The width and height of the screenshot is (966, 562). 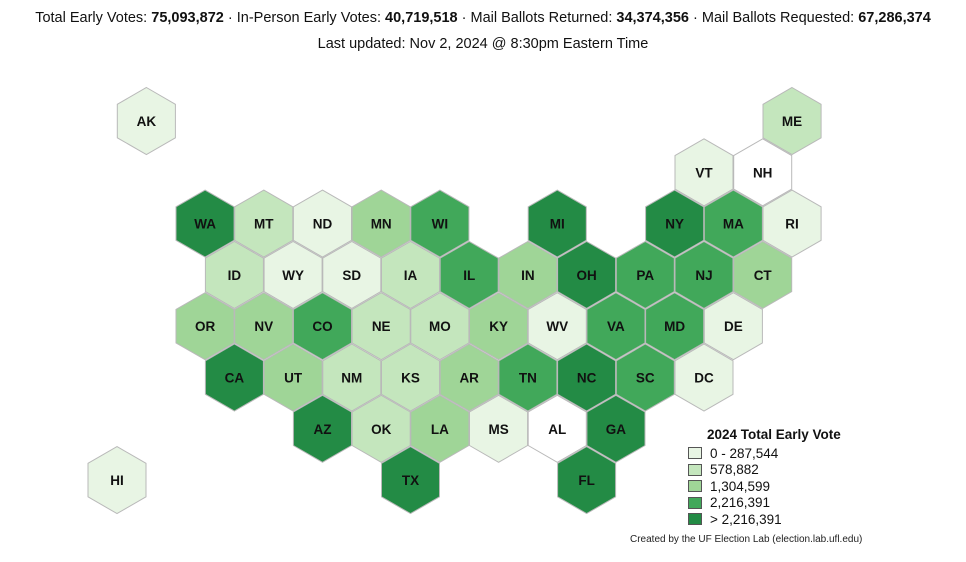 I want to click on state-hex-wi: WI, so click(x=440, y=223).